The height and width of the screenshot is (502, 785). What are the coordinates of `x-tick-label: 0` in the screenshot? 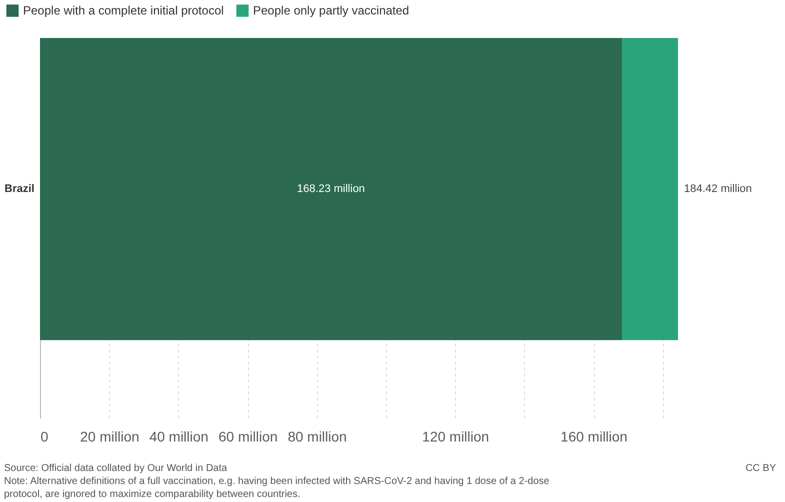 It's located at (44, 436).